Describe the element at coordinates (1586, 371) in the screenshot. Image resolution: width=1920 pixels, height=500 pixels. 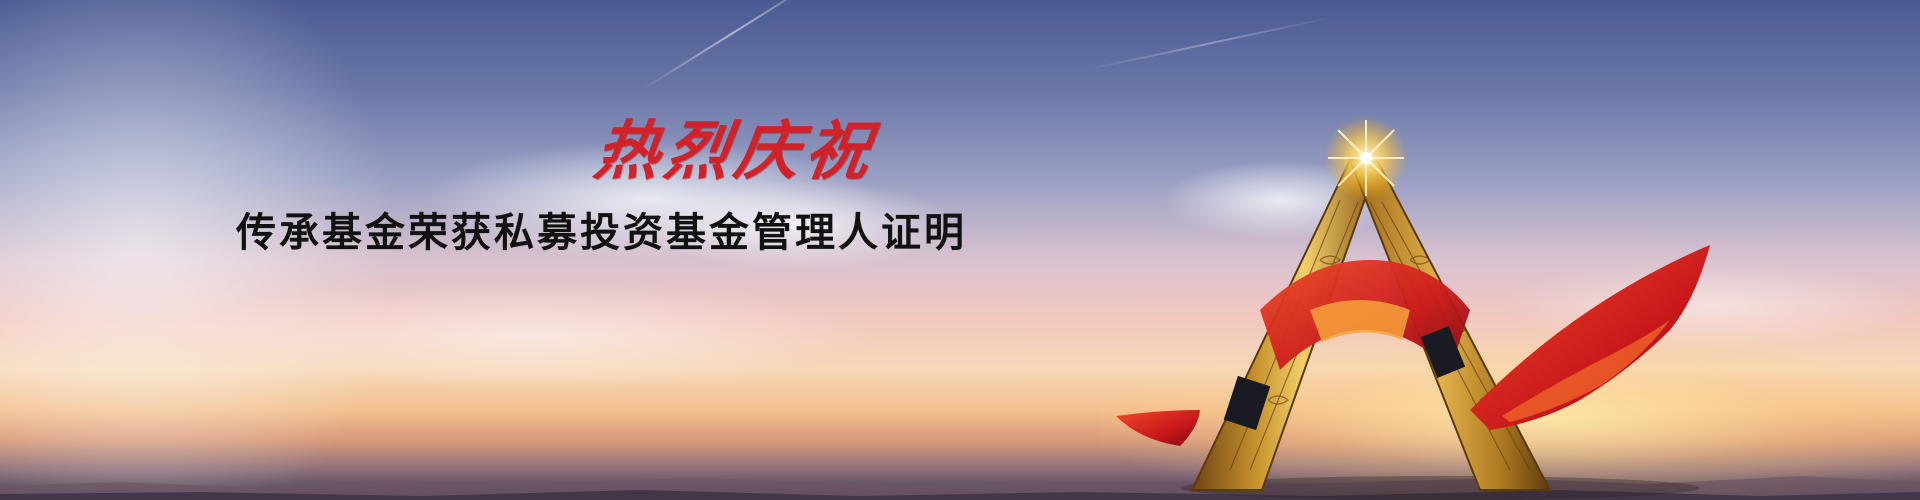
I see `ribbon-flag-highlight` at that location.